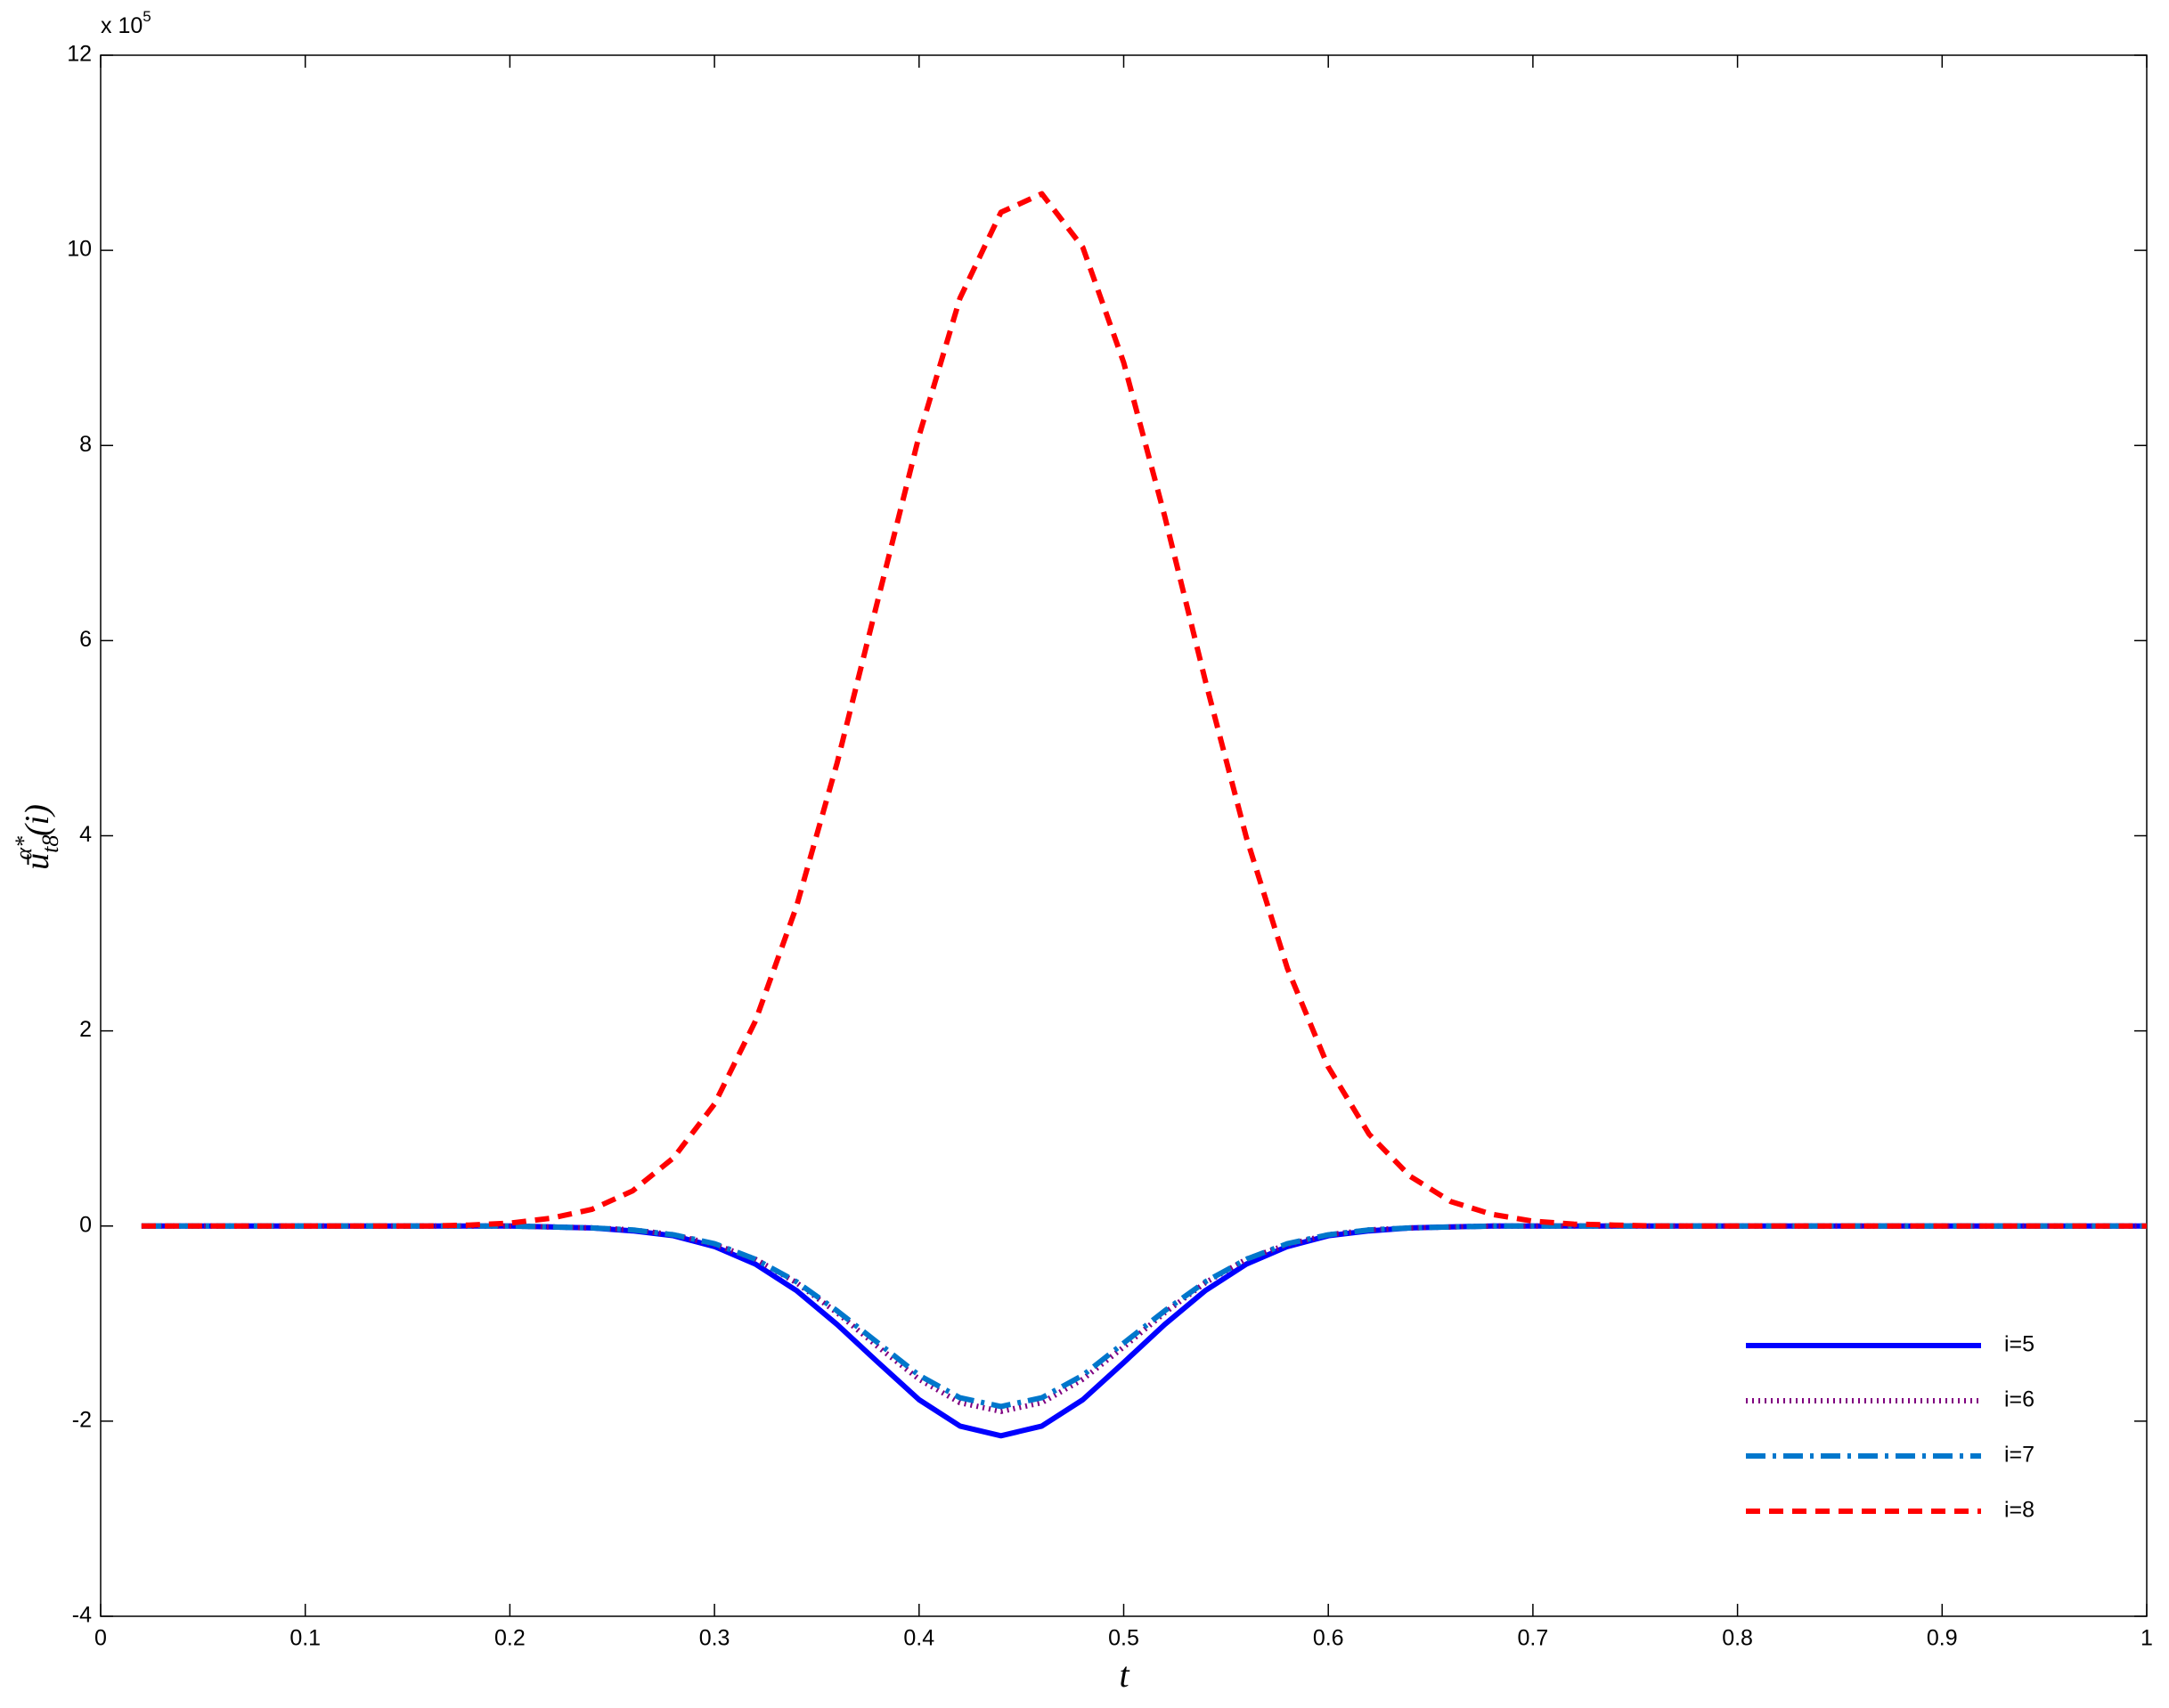  I want to click on y-tick-label: 12, so click(79, 54).